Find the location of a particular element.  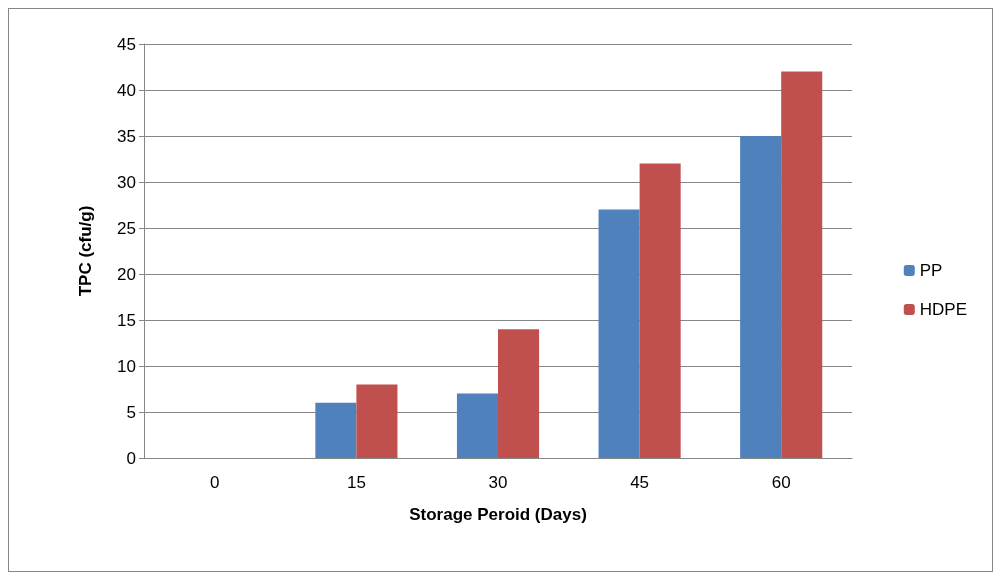

x-tick-label: 15 is located at coordinates (356, 482).